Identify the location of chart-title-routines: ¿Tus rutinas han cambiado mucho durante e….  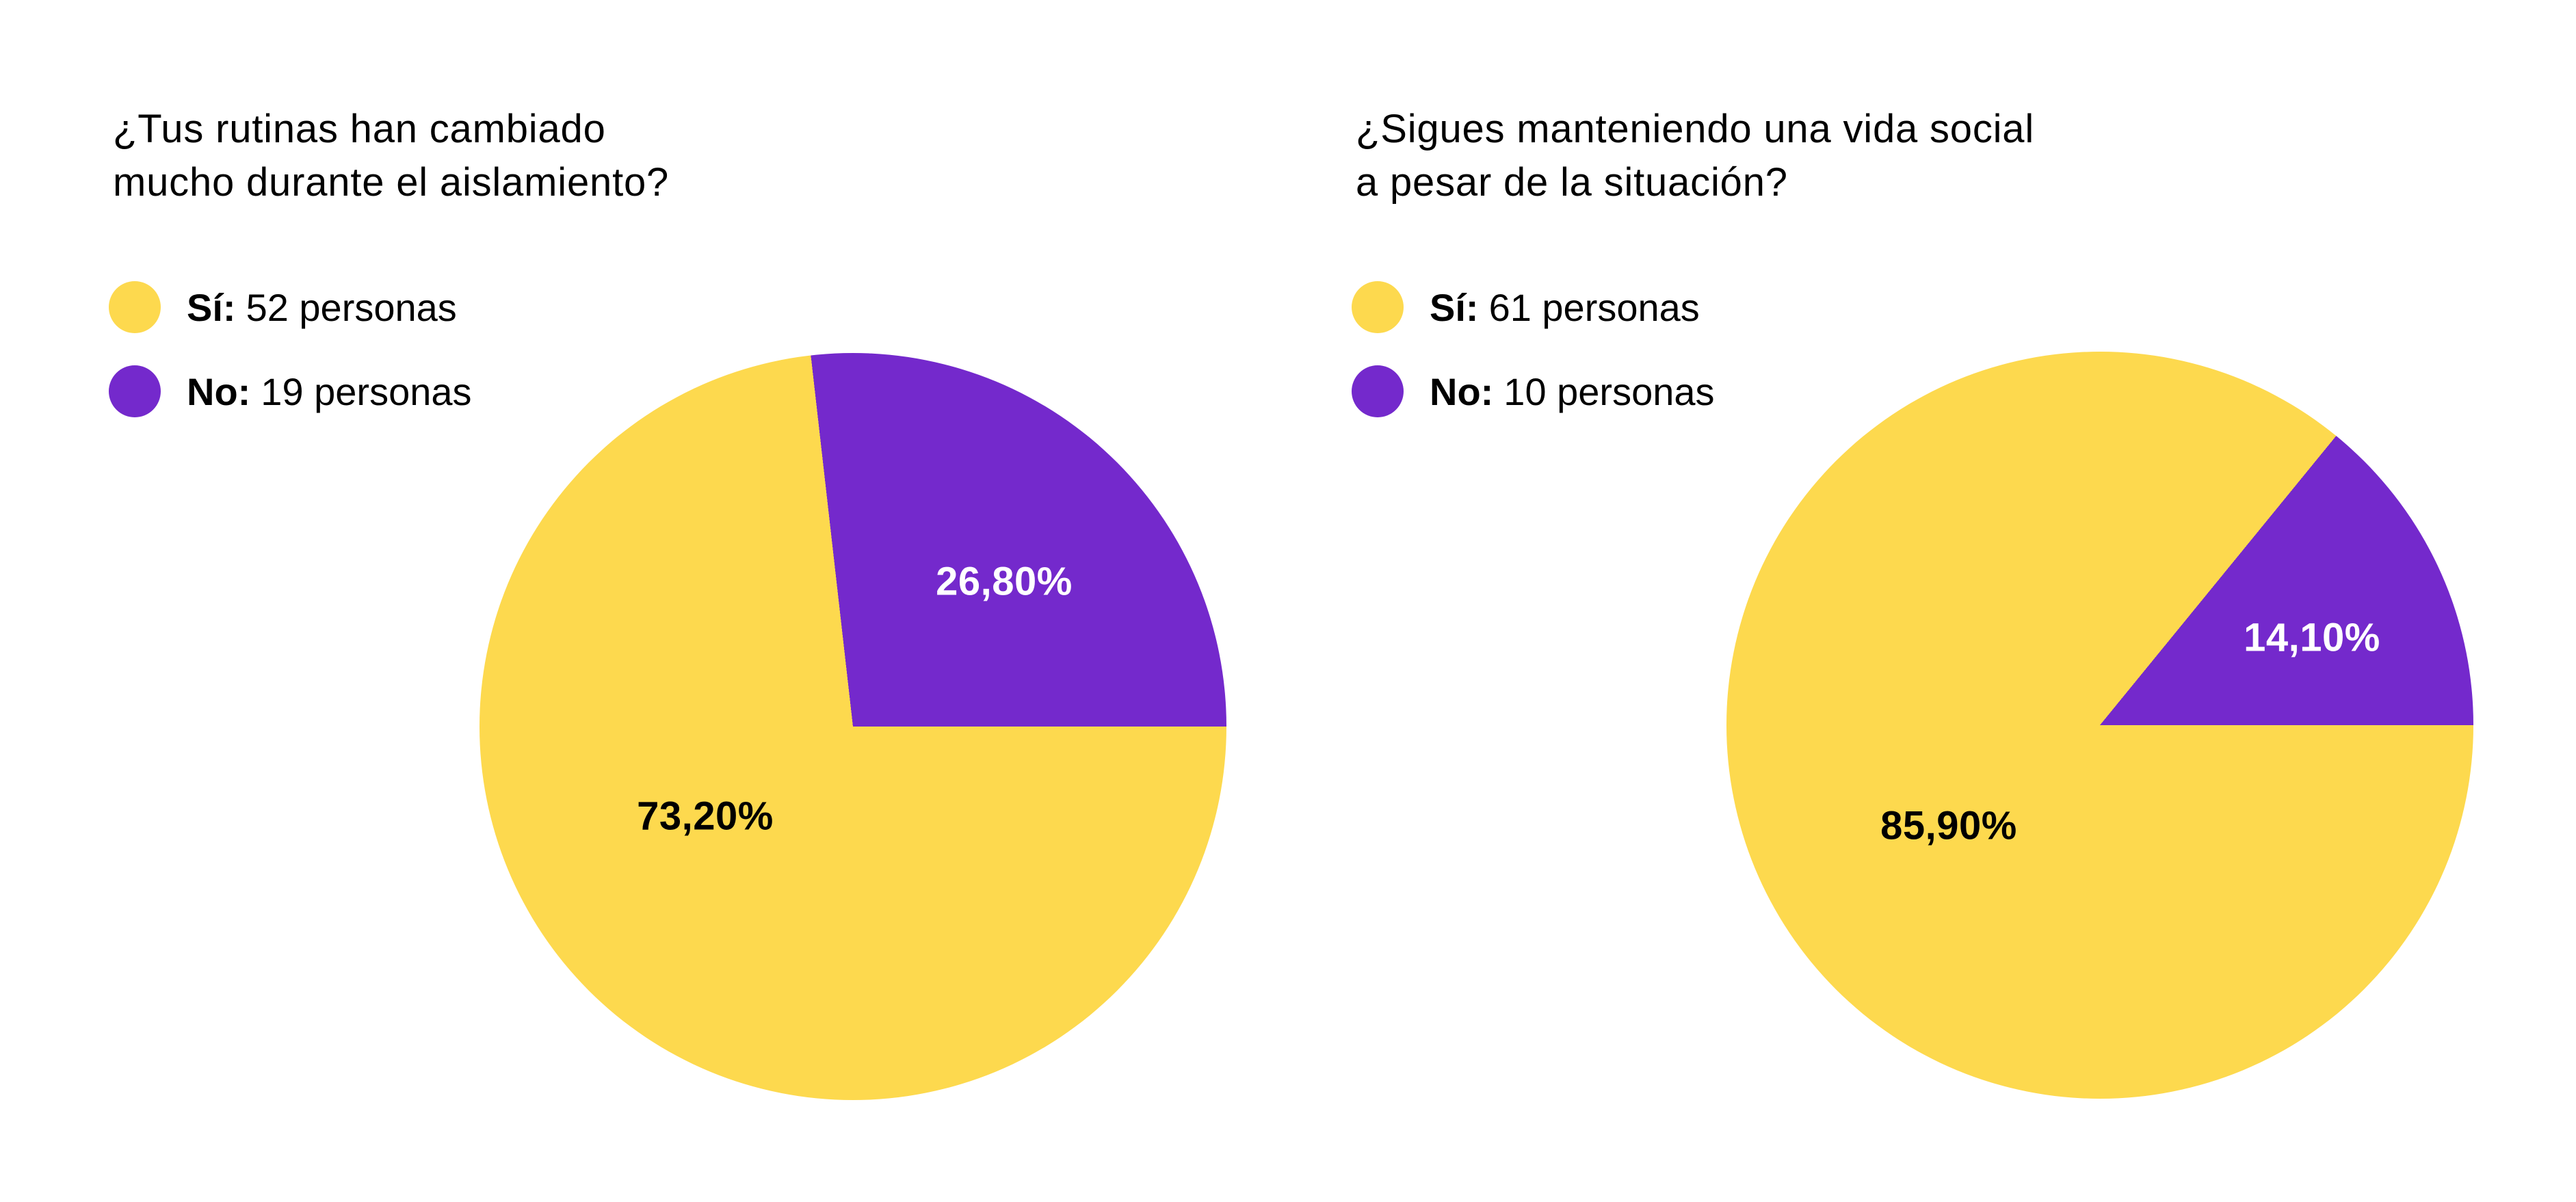
(391, 156).